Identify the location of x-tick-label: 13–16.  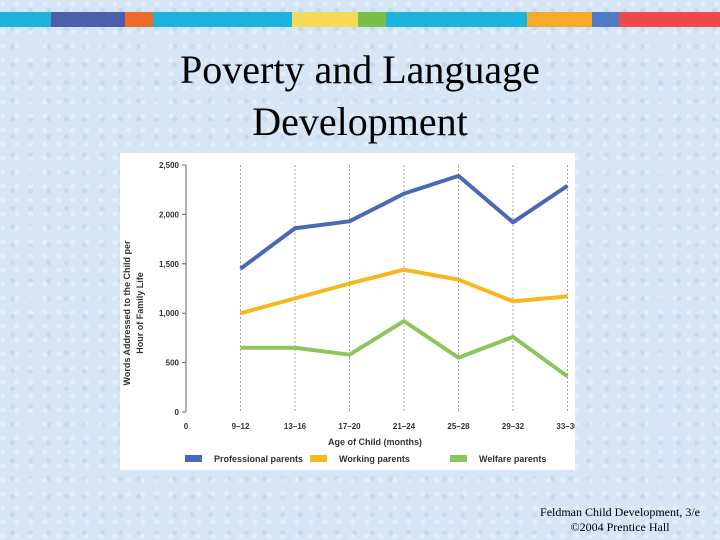
(295, 426).